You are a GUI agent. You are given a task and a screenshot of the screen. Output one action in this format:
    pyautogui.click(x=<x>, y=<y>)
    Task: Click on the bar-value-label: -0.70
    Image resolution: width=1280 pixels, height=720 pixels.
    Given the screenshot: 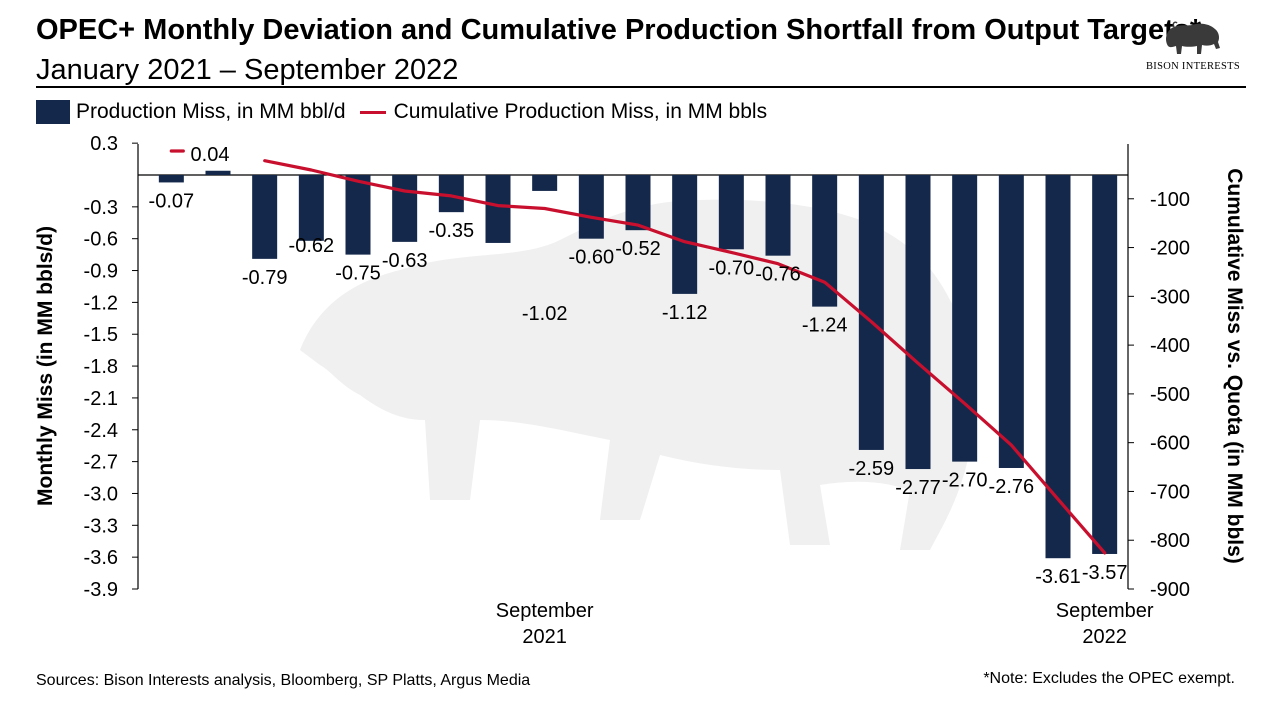 What is the action you would take?
    pyautogui.click(x=732, y=268)
    